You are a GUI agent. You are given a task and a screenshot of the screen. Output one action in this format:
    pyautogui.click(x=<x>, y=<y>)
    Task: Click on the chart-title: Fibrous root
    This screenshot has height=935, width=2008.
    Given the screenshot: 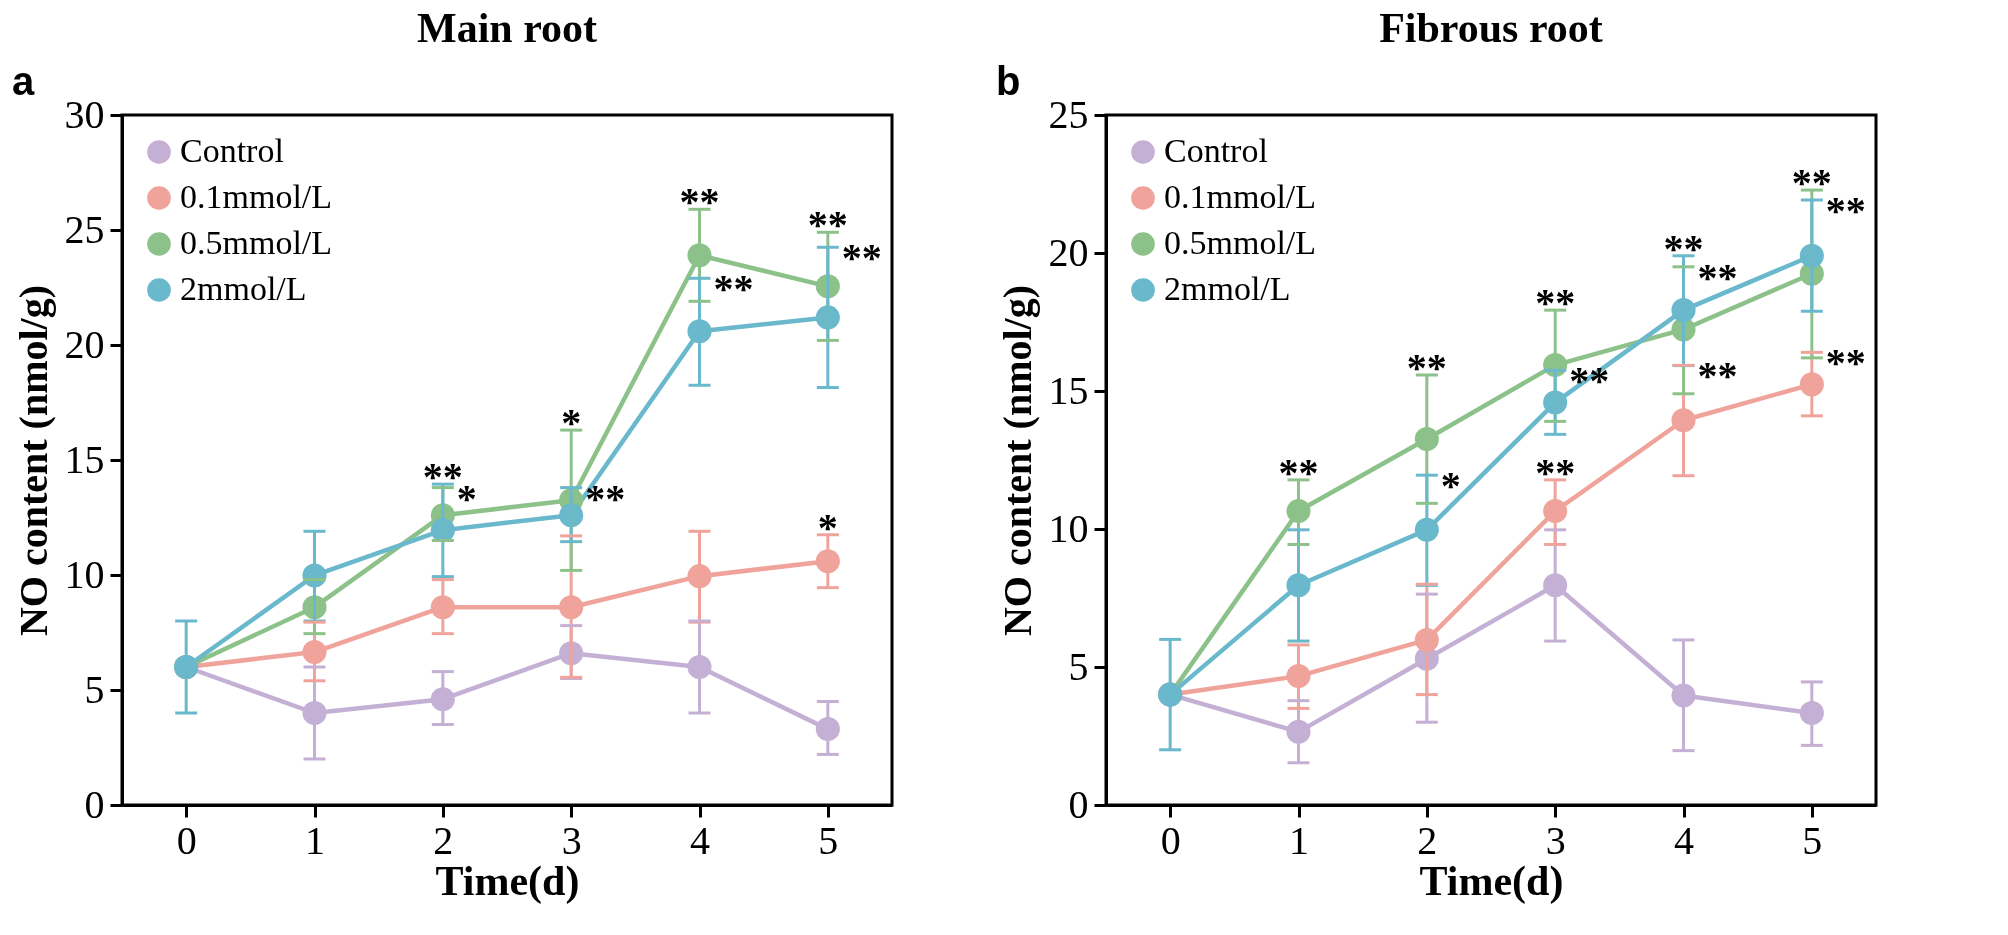 What is the action you would take?
    pyautogui.click(x=1491, y=28)
    